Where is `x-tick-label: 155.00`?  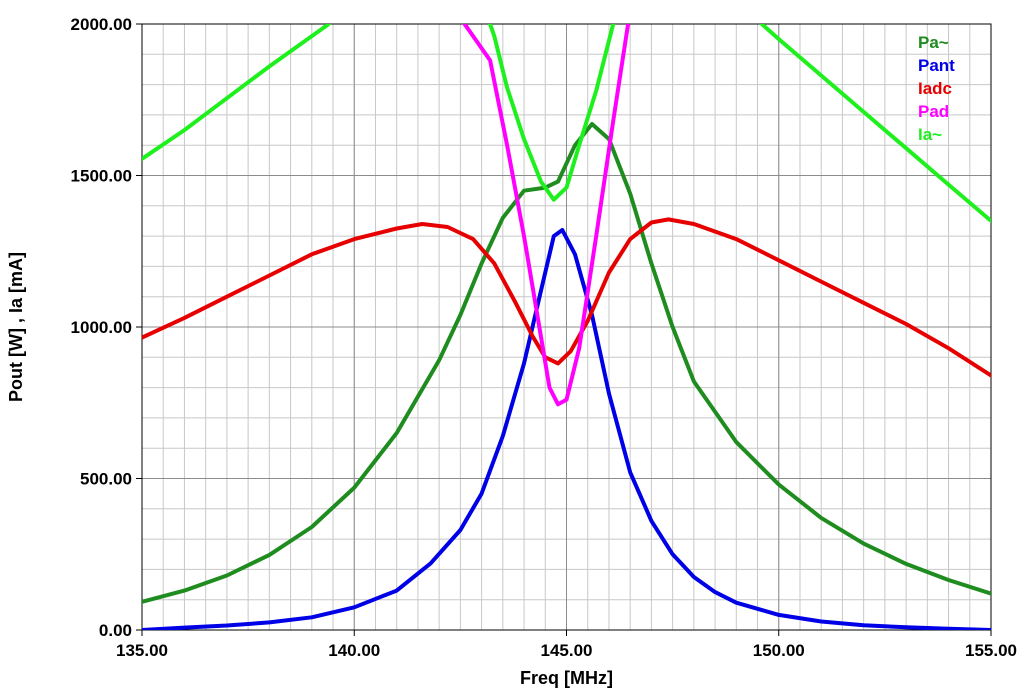 x-tick-label: 155.00 is located at coordinates (991, 650).